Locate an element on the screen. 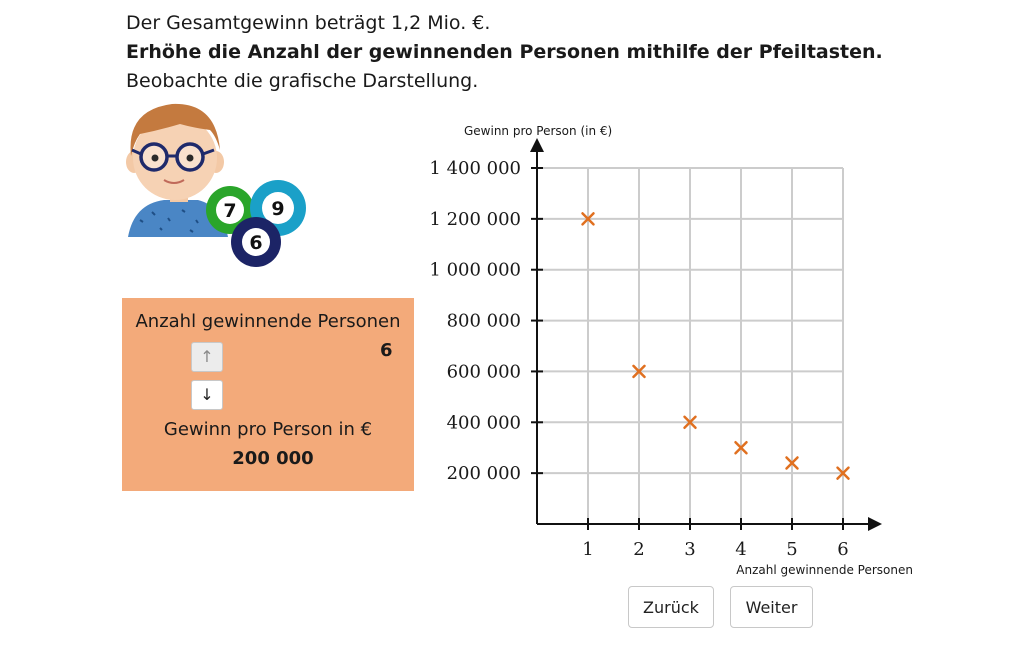 This screenshot has height=645, width=1032. avatar-shirt is located at coordinates (178, 218).